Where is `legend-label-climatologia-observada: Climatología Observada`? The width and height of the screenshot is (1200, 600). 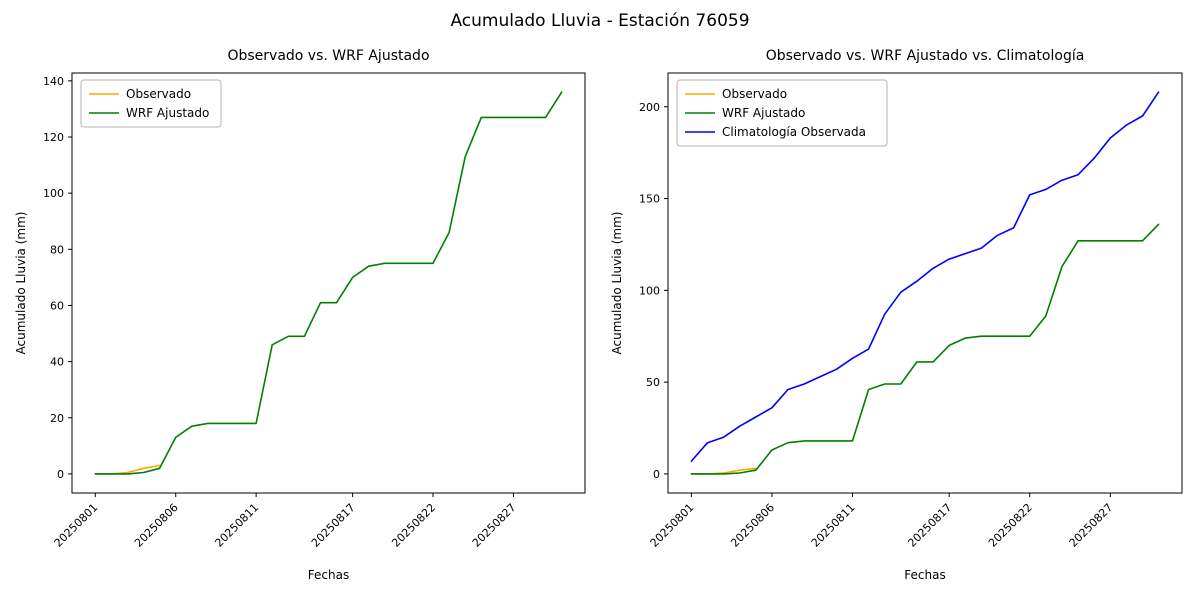
legend-label-climatologia-observada: Climatología Observada is located at coordinates (794, 132).